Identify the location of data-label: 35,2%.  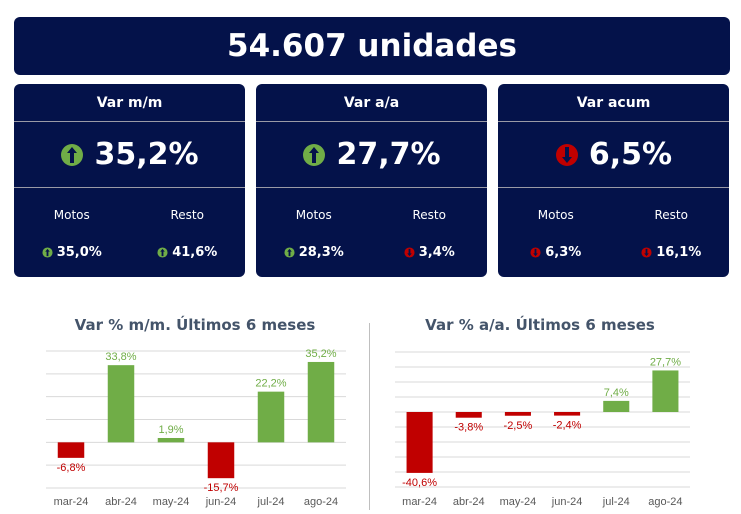
(320, 354).